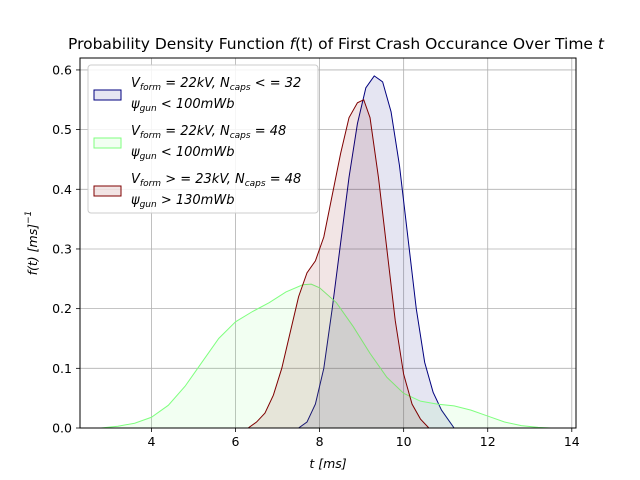 The width and height of the screenshot is (640, 480). Describe the element at coordinates (32, 272) in the screenshot. I see `y-axis-function: f` at that location.